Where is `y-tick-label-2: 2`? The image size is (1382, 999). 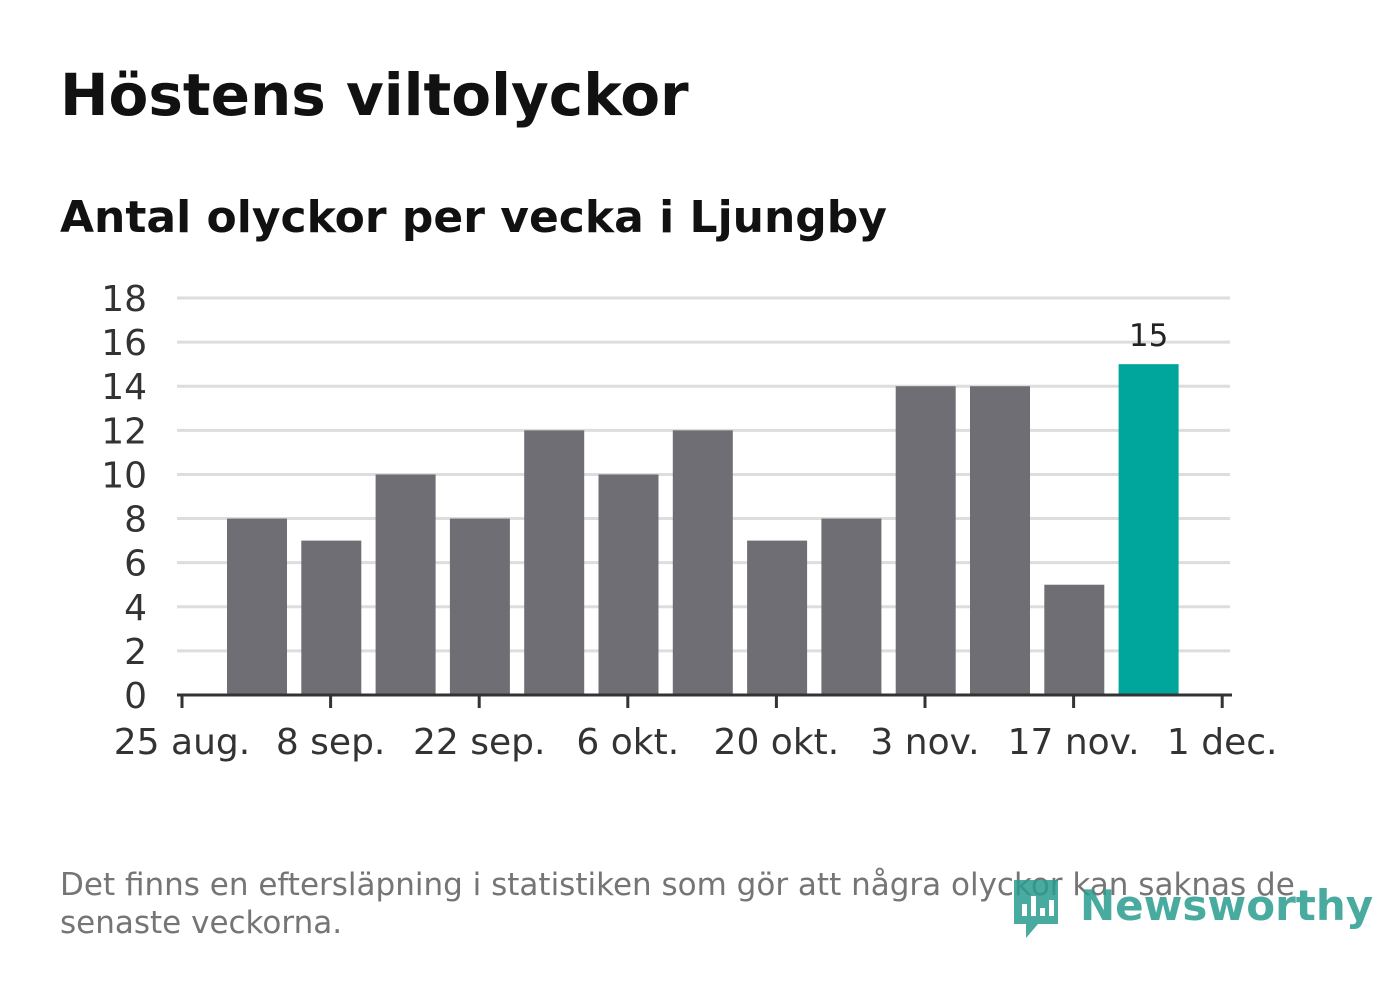
y-tick-label-2: 2 is located at coordinates (135, 652).